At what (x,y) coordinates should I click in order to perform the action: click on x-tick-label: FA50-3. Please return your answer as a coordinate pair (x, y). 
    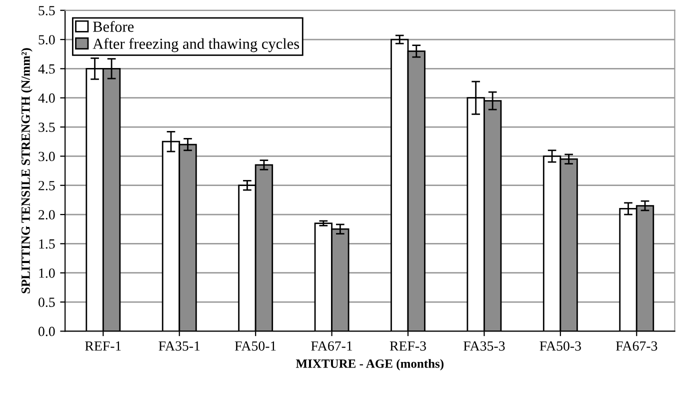
    Looking at the image, I should click on (560, 346).